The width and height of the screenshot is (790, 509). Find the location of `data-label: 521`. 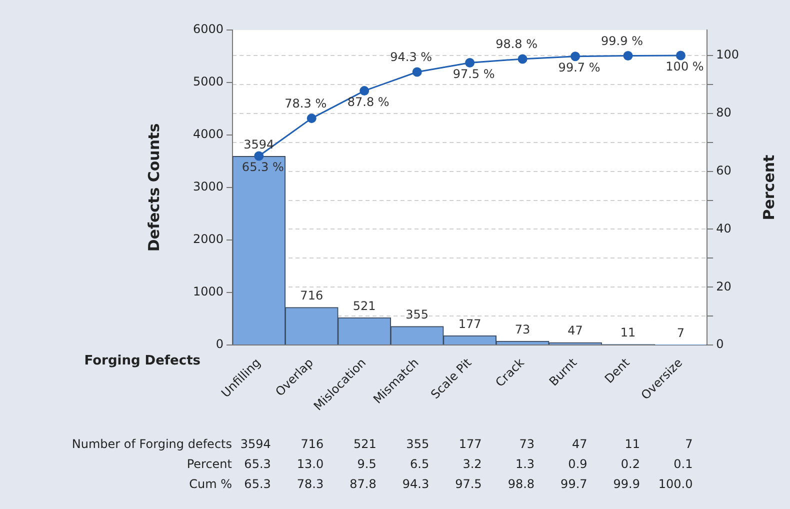

data-label: 521 is located at coordinates (364, 305).